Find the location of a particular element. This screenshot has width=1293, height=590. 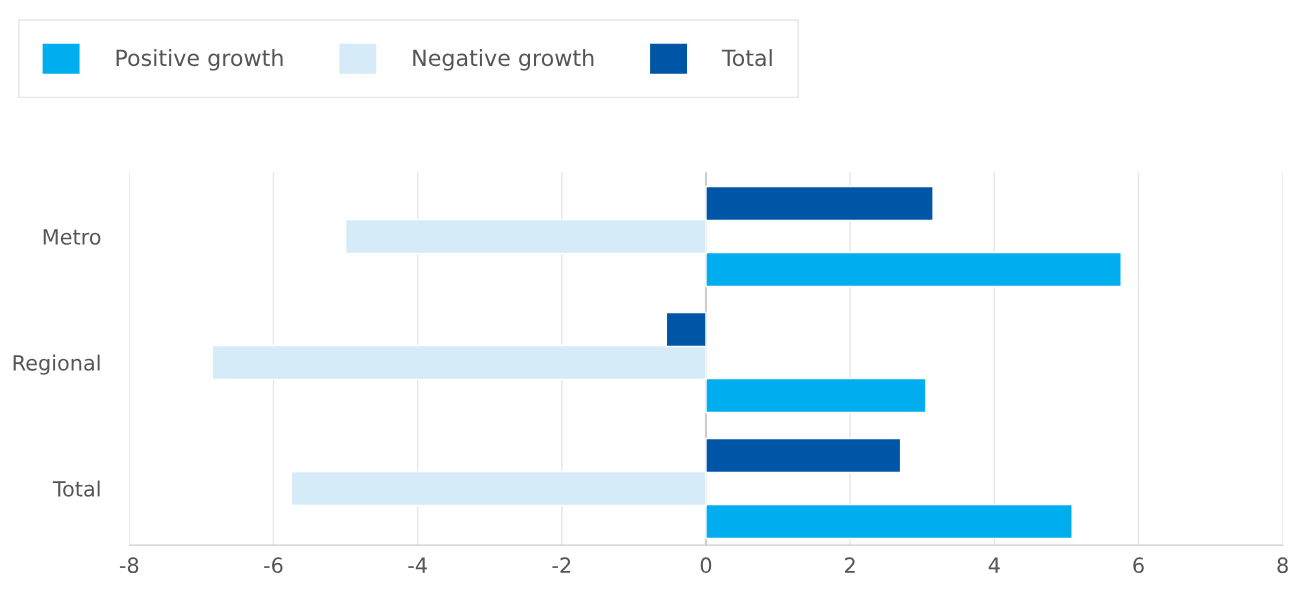

legend-label: Negative growth is located at coordinates (503, 60).